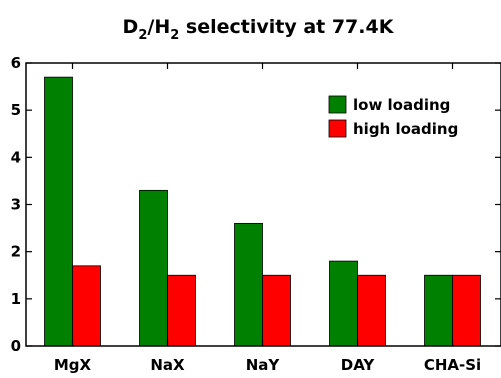 This screenshot has height=378, width=501. Describe the element at coordinates (181, 310) in the screenshot. I see `bar-high-loading-nax` at that location.